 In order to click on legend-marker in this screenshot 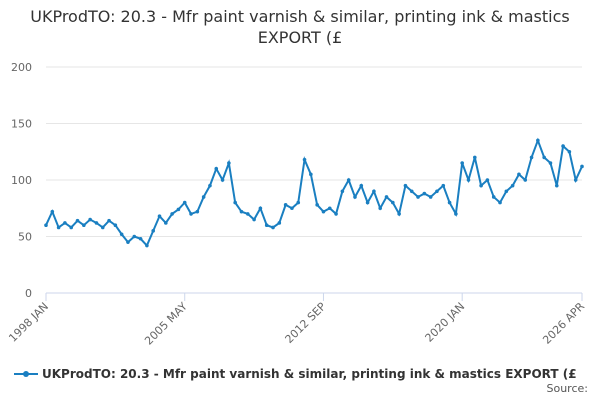, I will do `click(26, 374)`.